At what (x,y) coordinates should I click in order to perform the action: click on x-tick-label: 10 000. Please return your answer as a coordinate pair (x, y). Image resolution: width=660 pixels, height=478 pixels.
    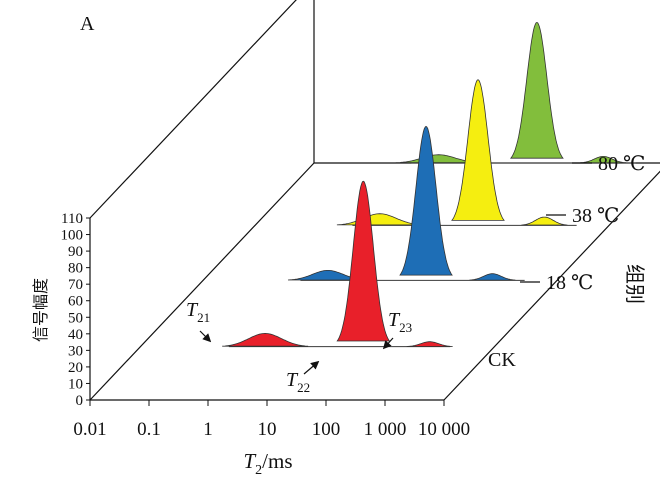
    Looking at the image, I should click on (444, 429).